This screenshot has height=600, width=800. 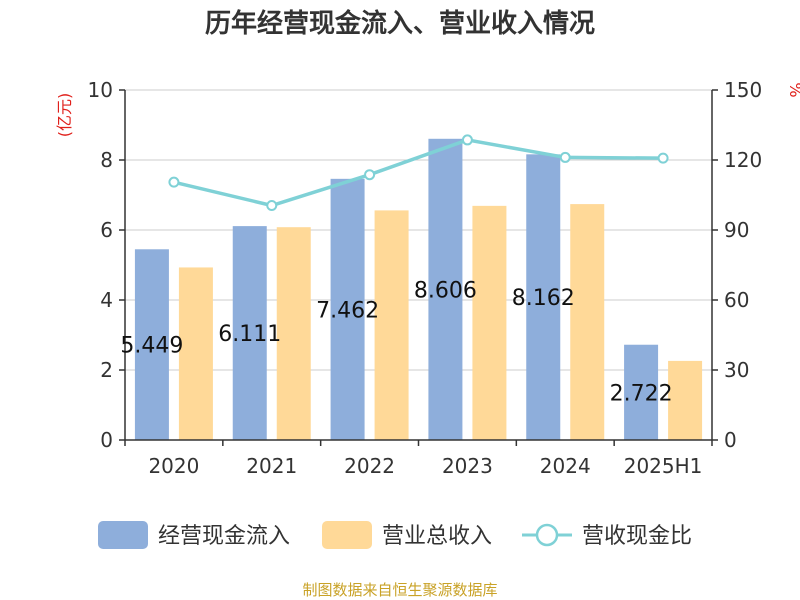 I want to click on right-tick-label-1: 30, so click(x=736, y=370).